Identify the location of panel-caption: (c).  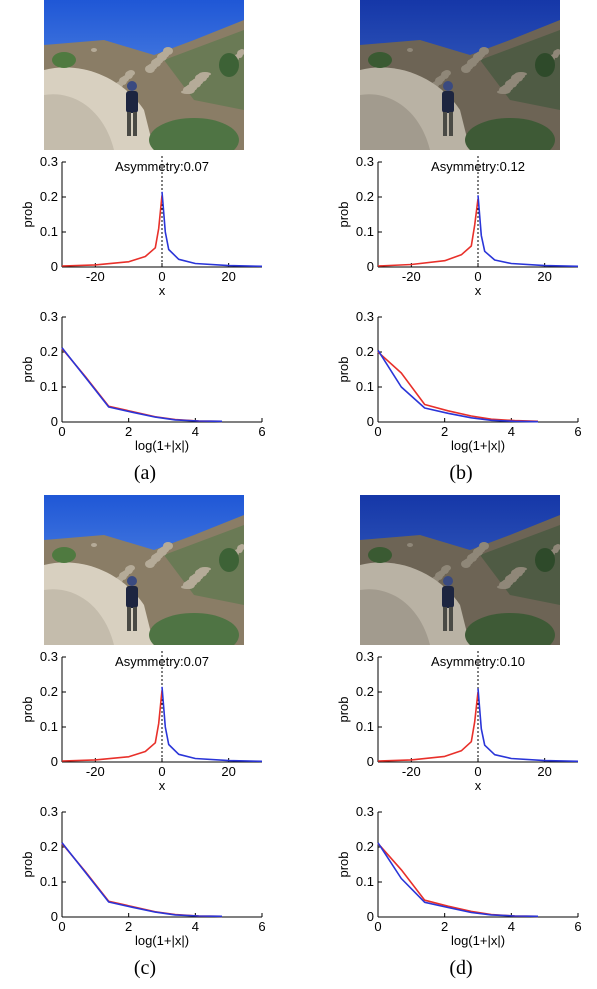
(145, 968).